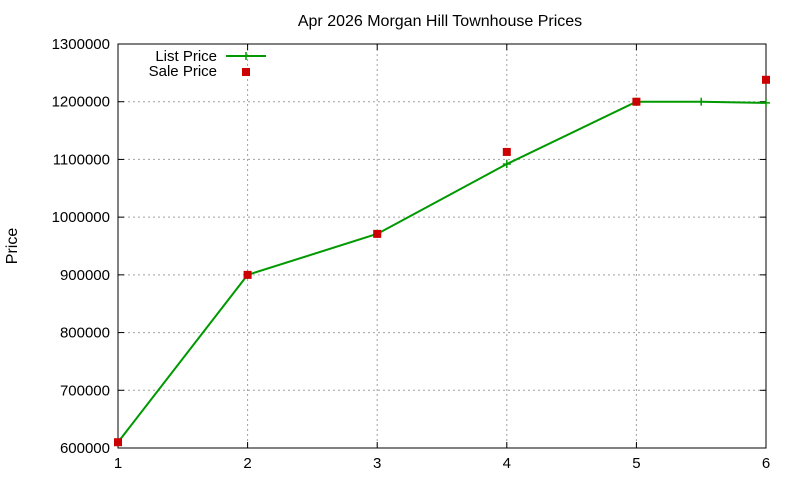  Describe the element at coordinates (12, 246) in the screenshot. I see `y-axis-label: Price` at that location.